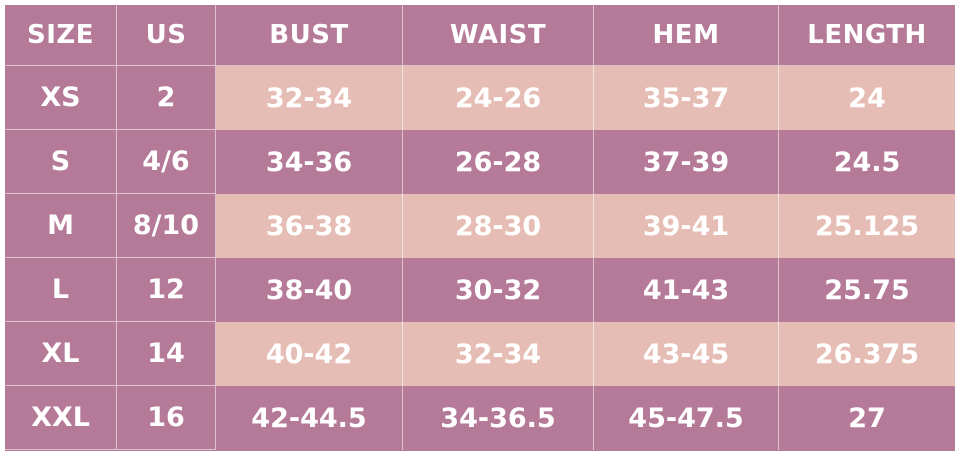 The image size is (960, 457). Describe the element at coordinates (61, 418) in the screenshot. I see `cell-size: XXL` at that location.